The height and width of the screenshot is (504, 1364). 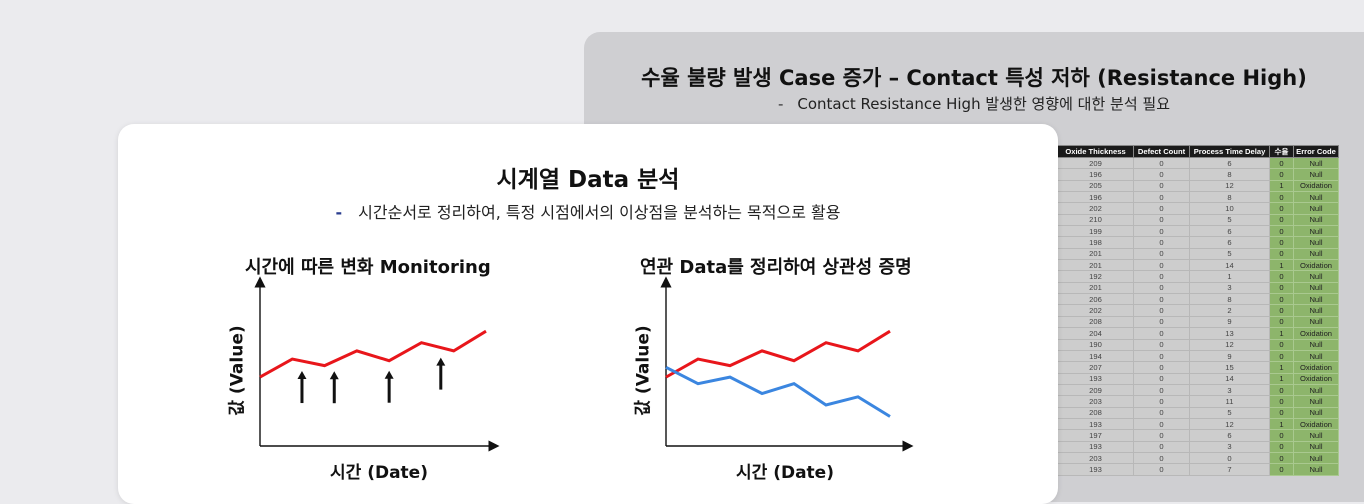 What do you see at coordinates (1095, 435) in the screenshot?
I see `table-cell: 197` at bounding box center [1095, 435].